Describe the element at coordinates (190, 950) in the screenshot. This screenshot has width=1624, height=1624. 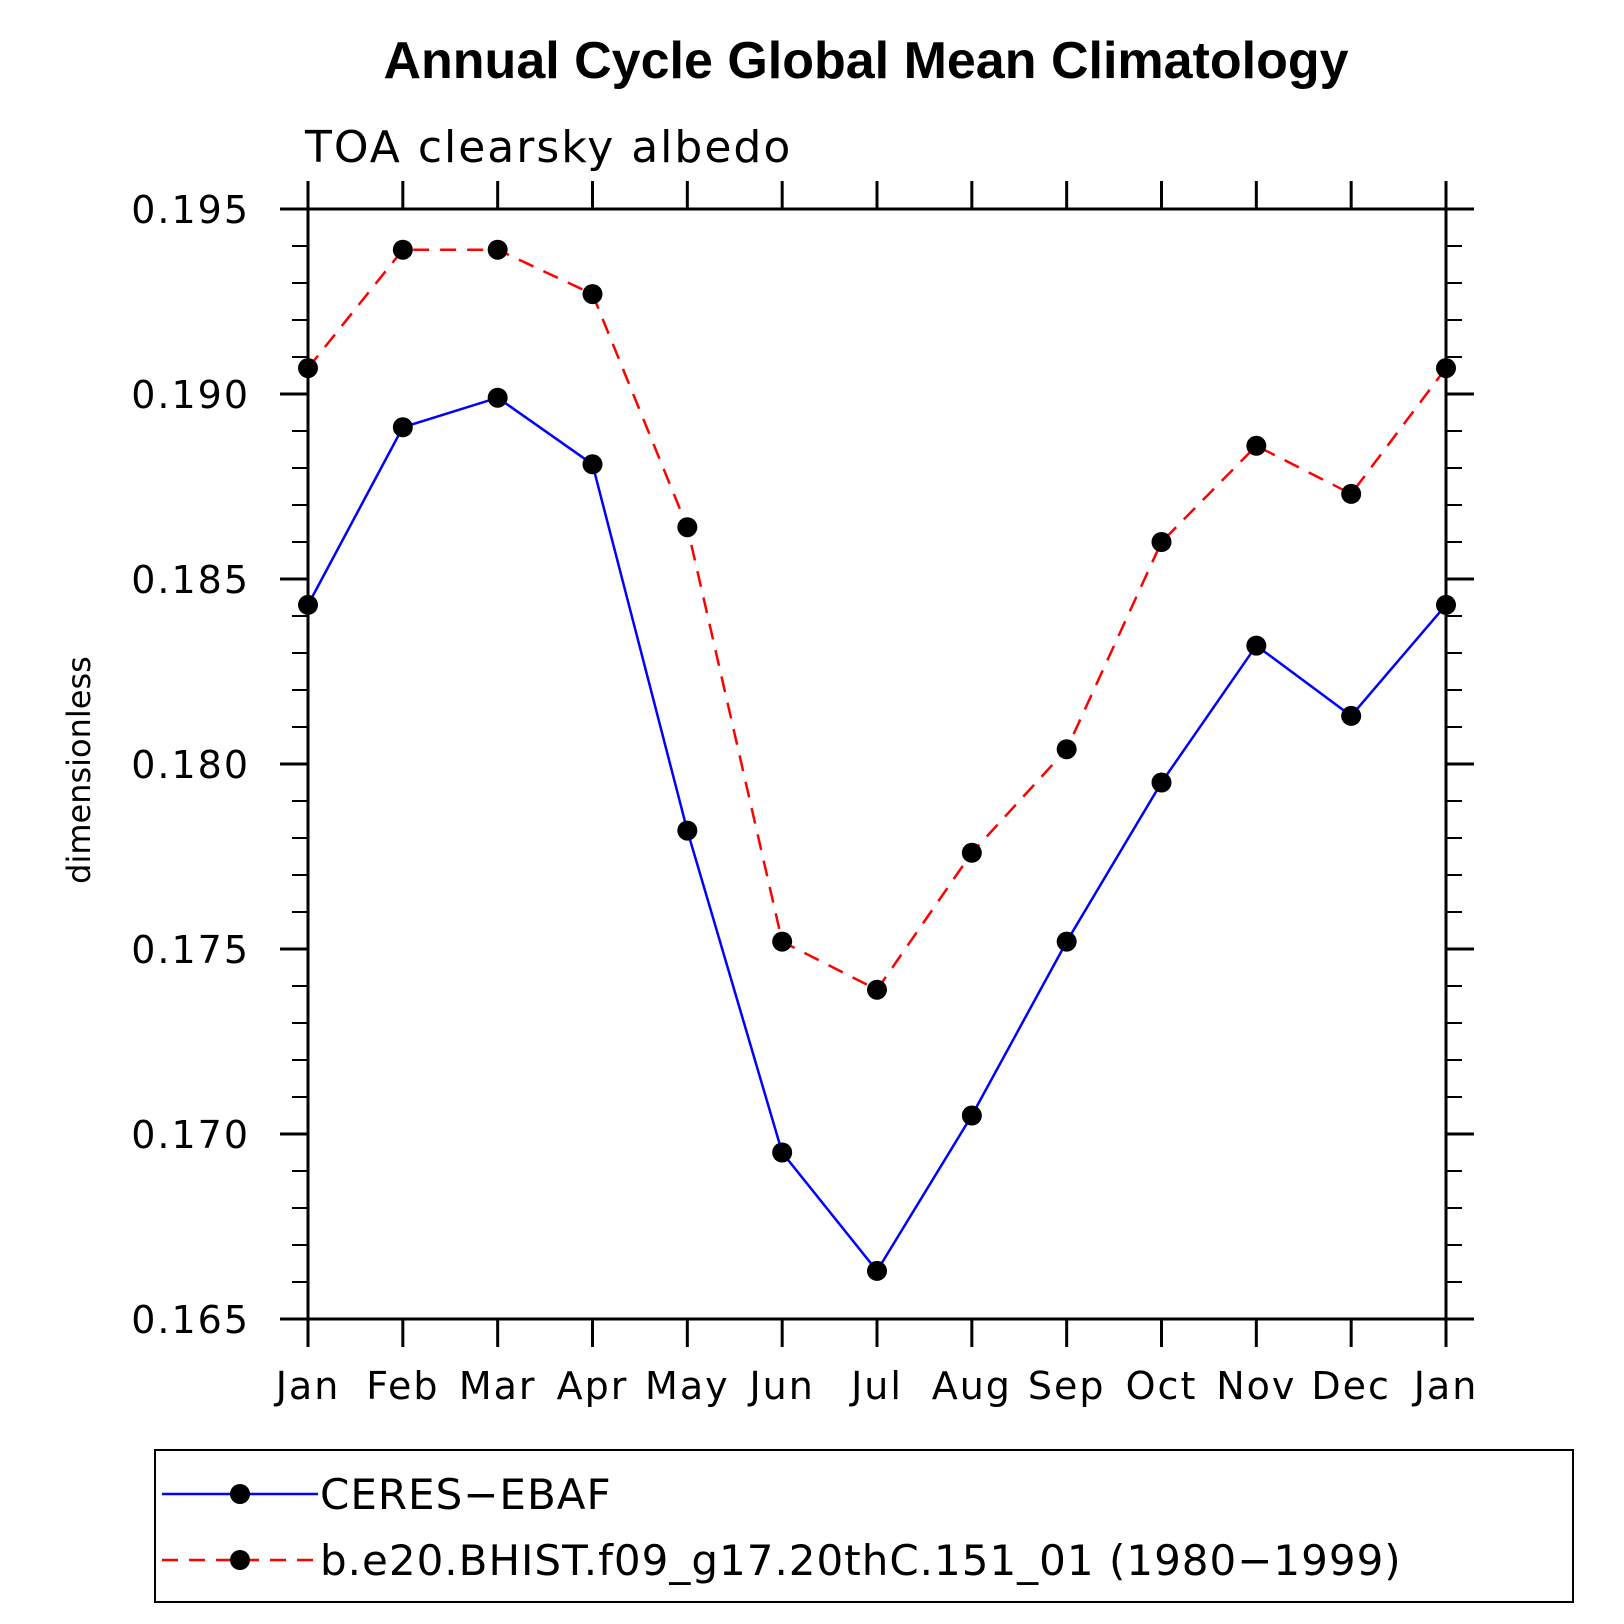
I see `y-tick-label: 0.175` at that location.